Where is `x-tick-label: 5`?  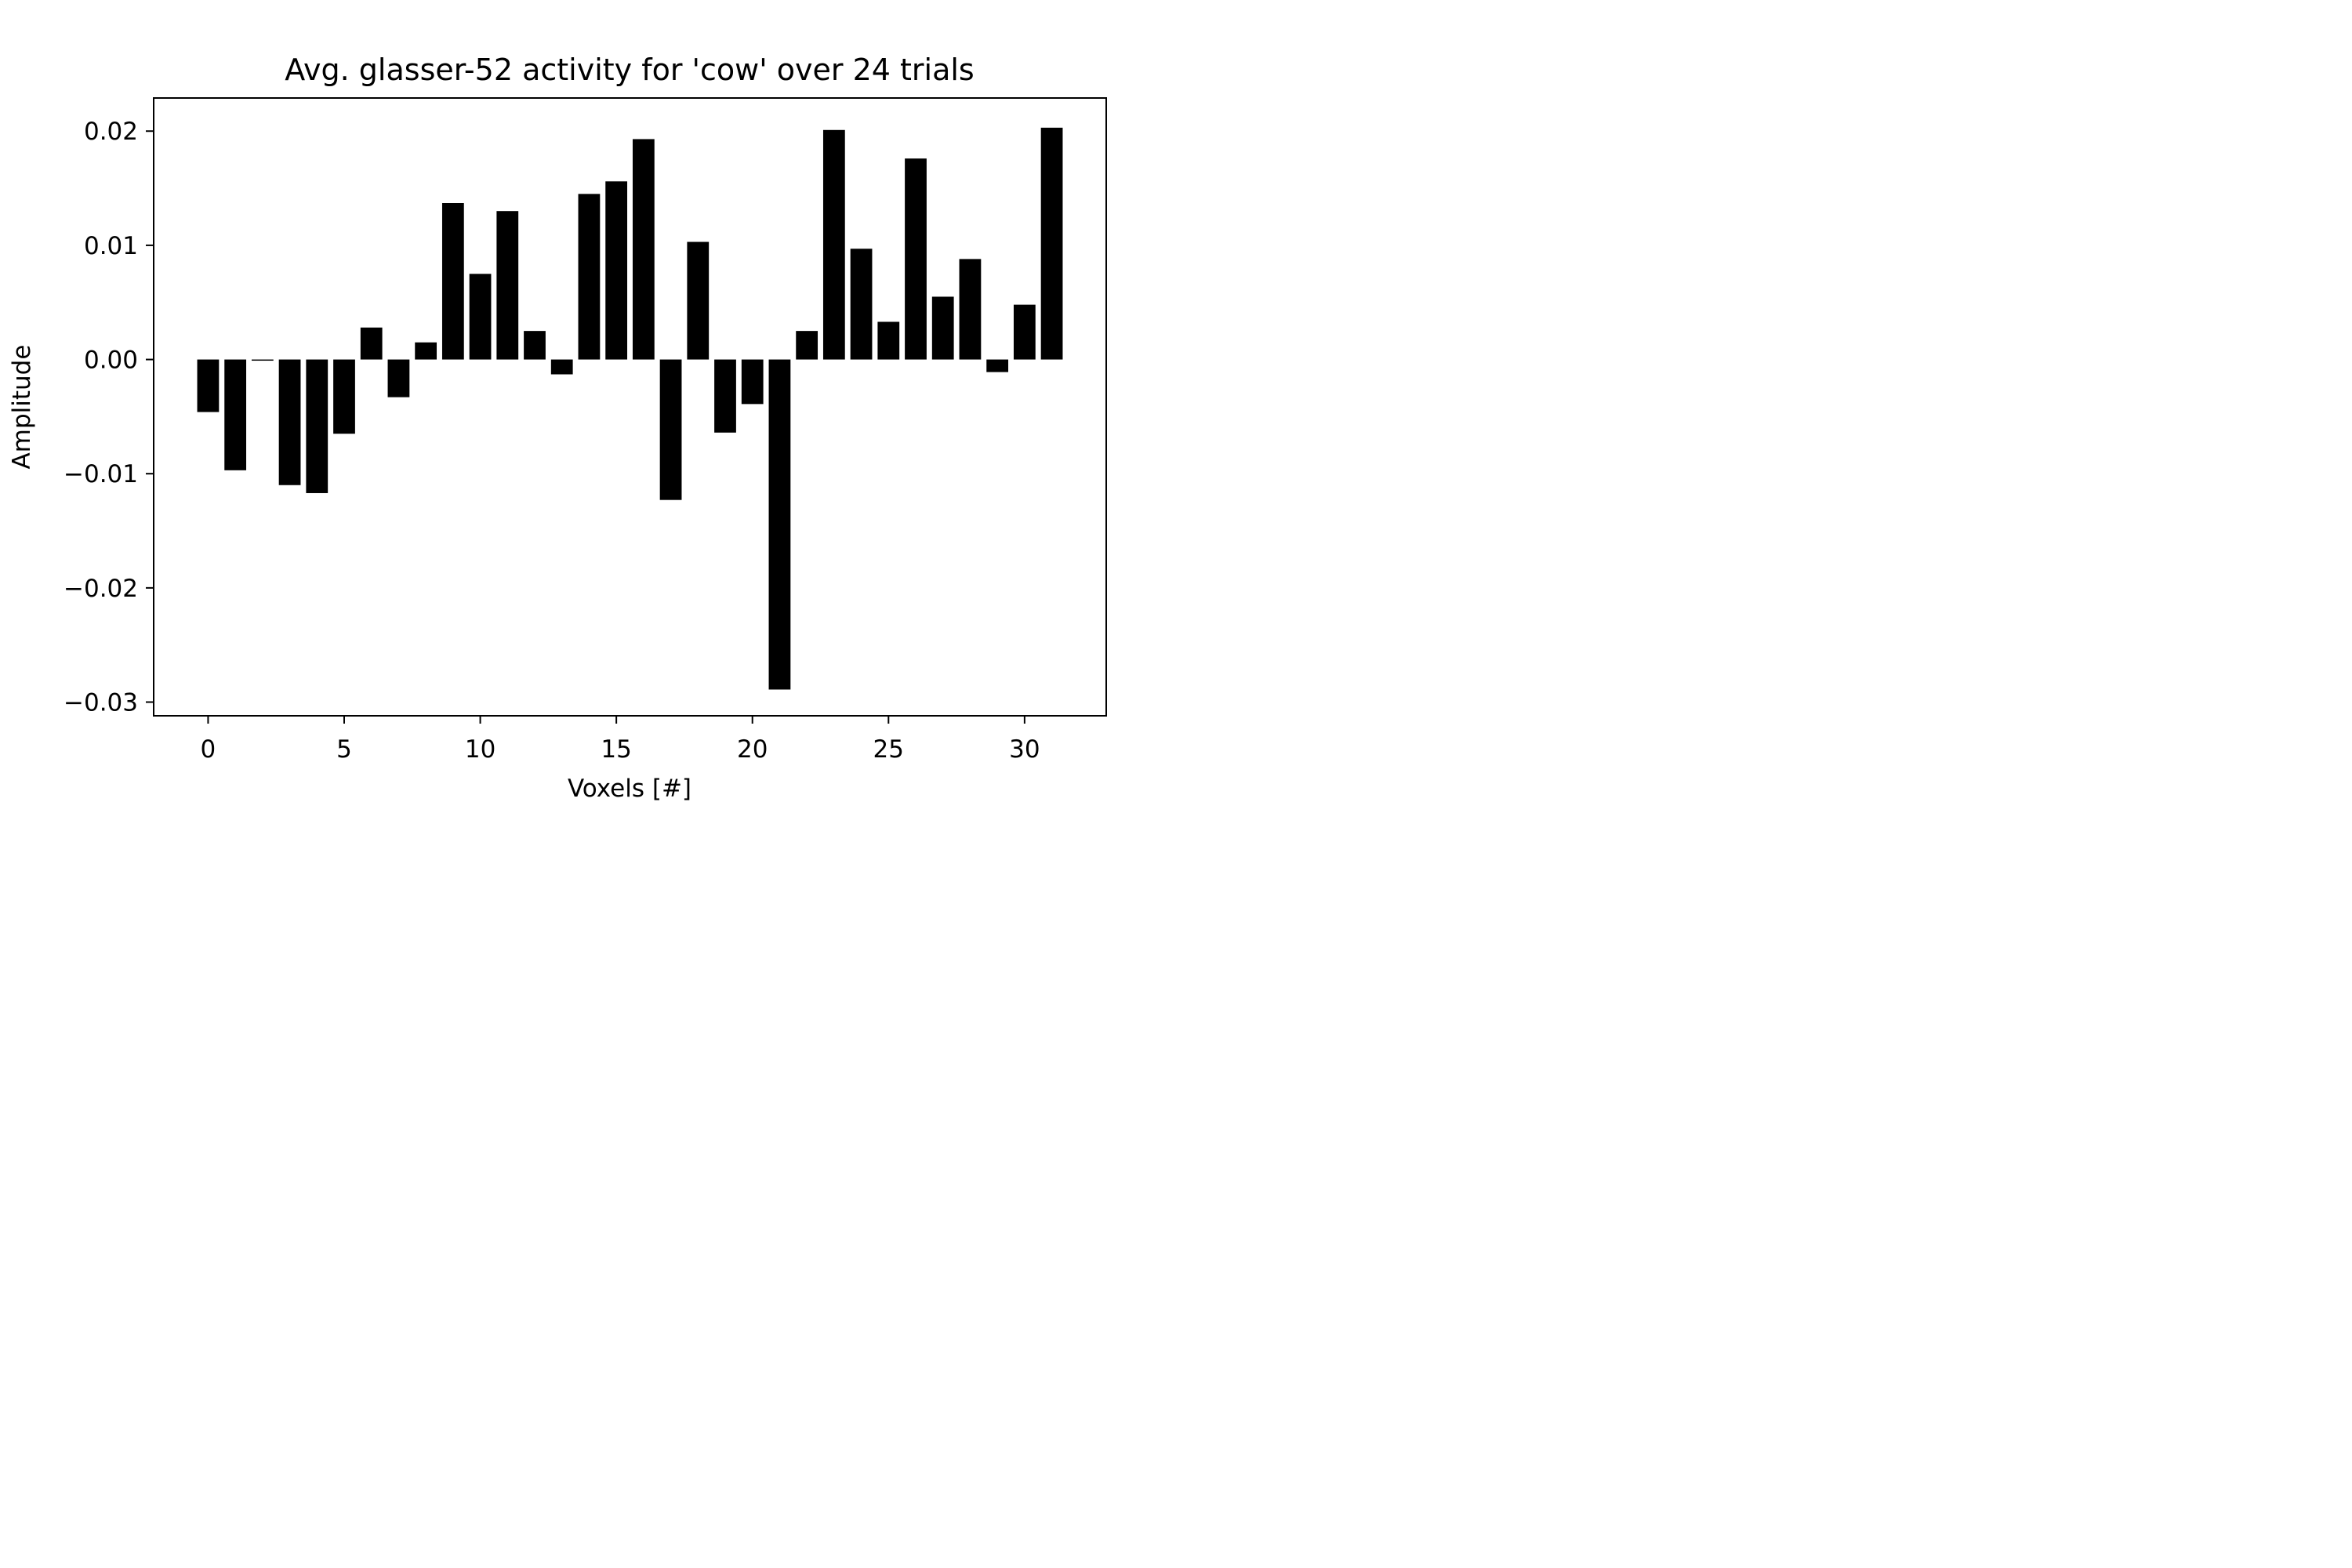
x-tick-label: 5 is located at coordinates (344, 749).